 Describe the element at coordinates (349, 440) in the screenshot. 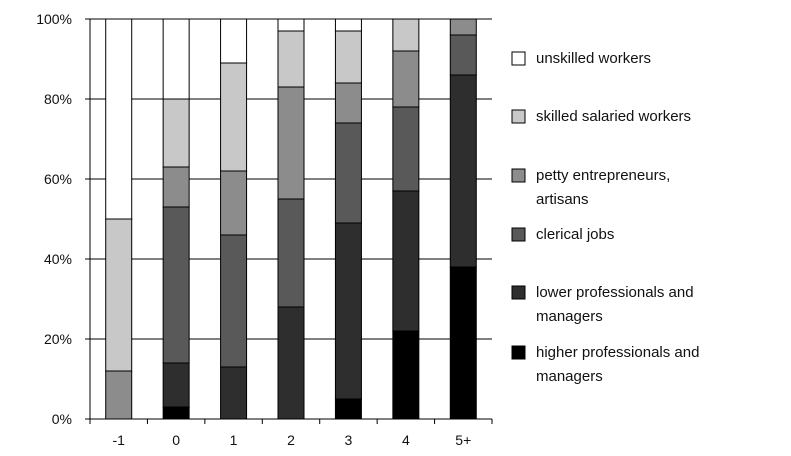

I see `x-tick-label: 3` at that location.